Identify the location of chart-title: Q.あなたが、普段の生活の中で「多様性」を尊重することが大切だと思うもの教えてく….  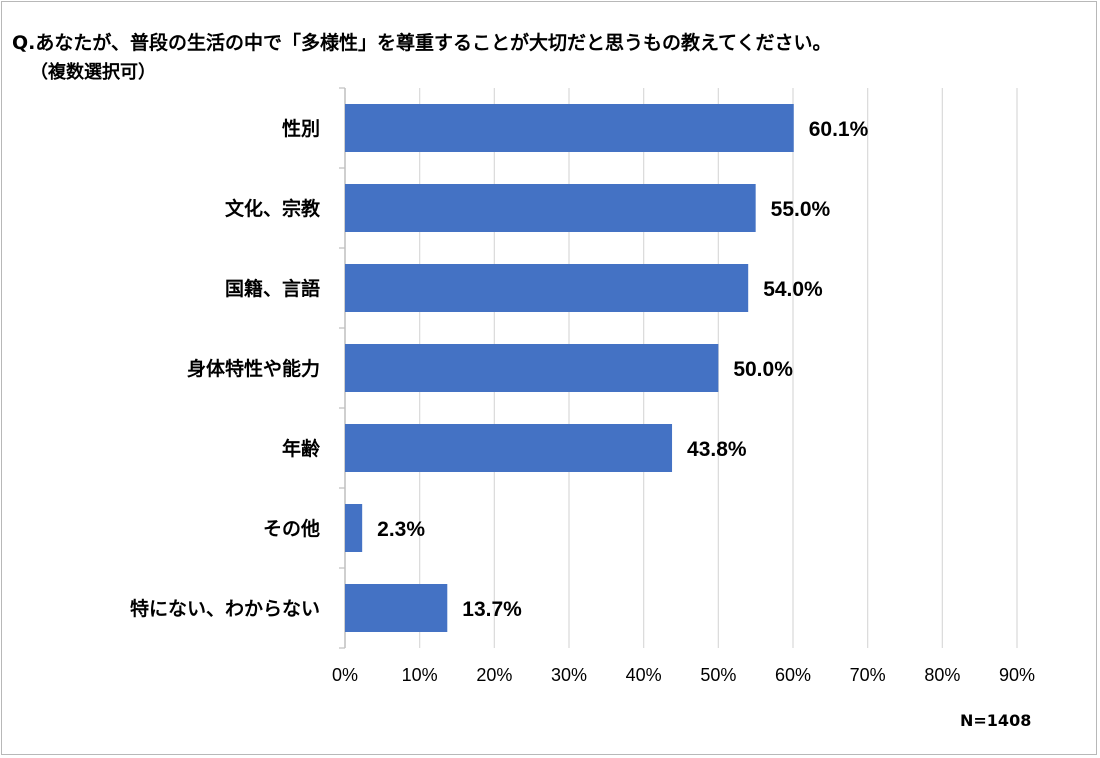
(422, 43).